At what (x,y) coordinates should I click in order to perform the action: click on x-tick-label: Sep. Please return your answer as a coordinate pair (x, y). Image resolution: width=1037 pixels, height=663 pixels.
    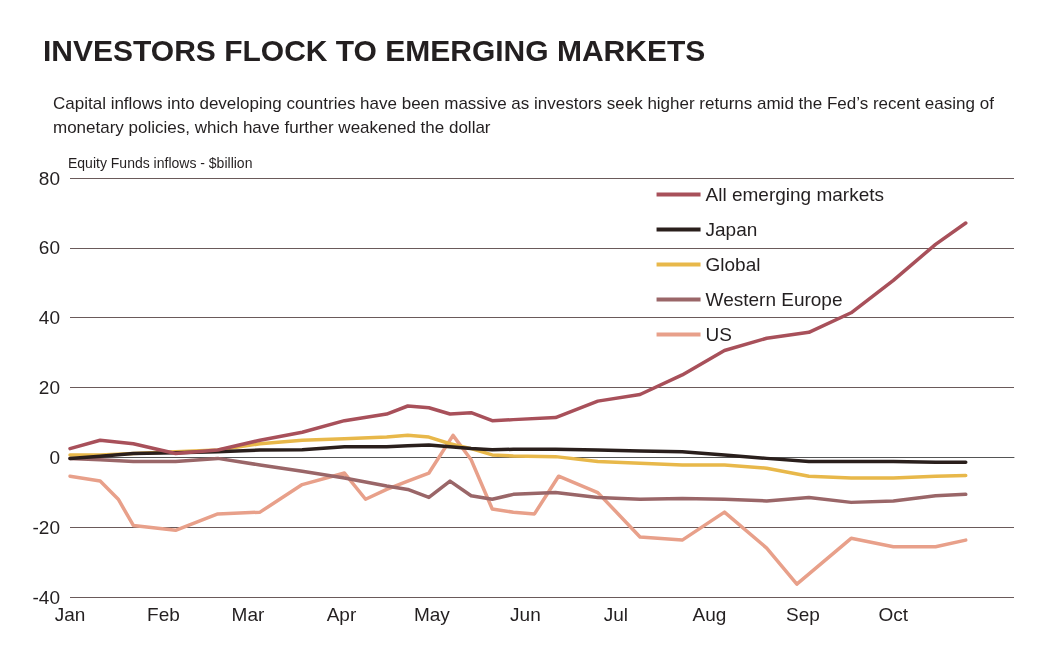
    Looking at the image, I should click on (802, 614).